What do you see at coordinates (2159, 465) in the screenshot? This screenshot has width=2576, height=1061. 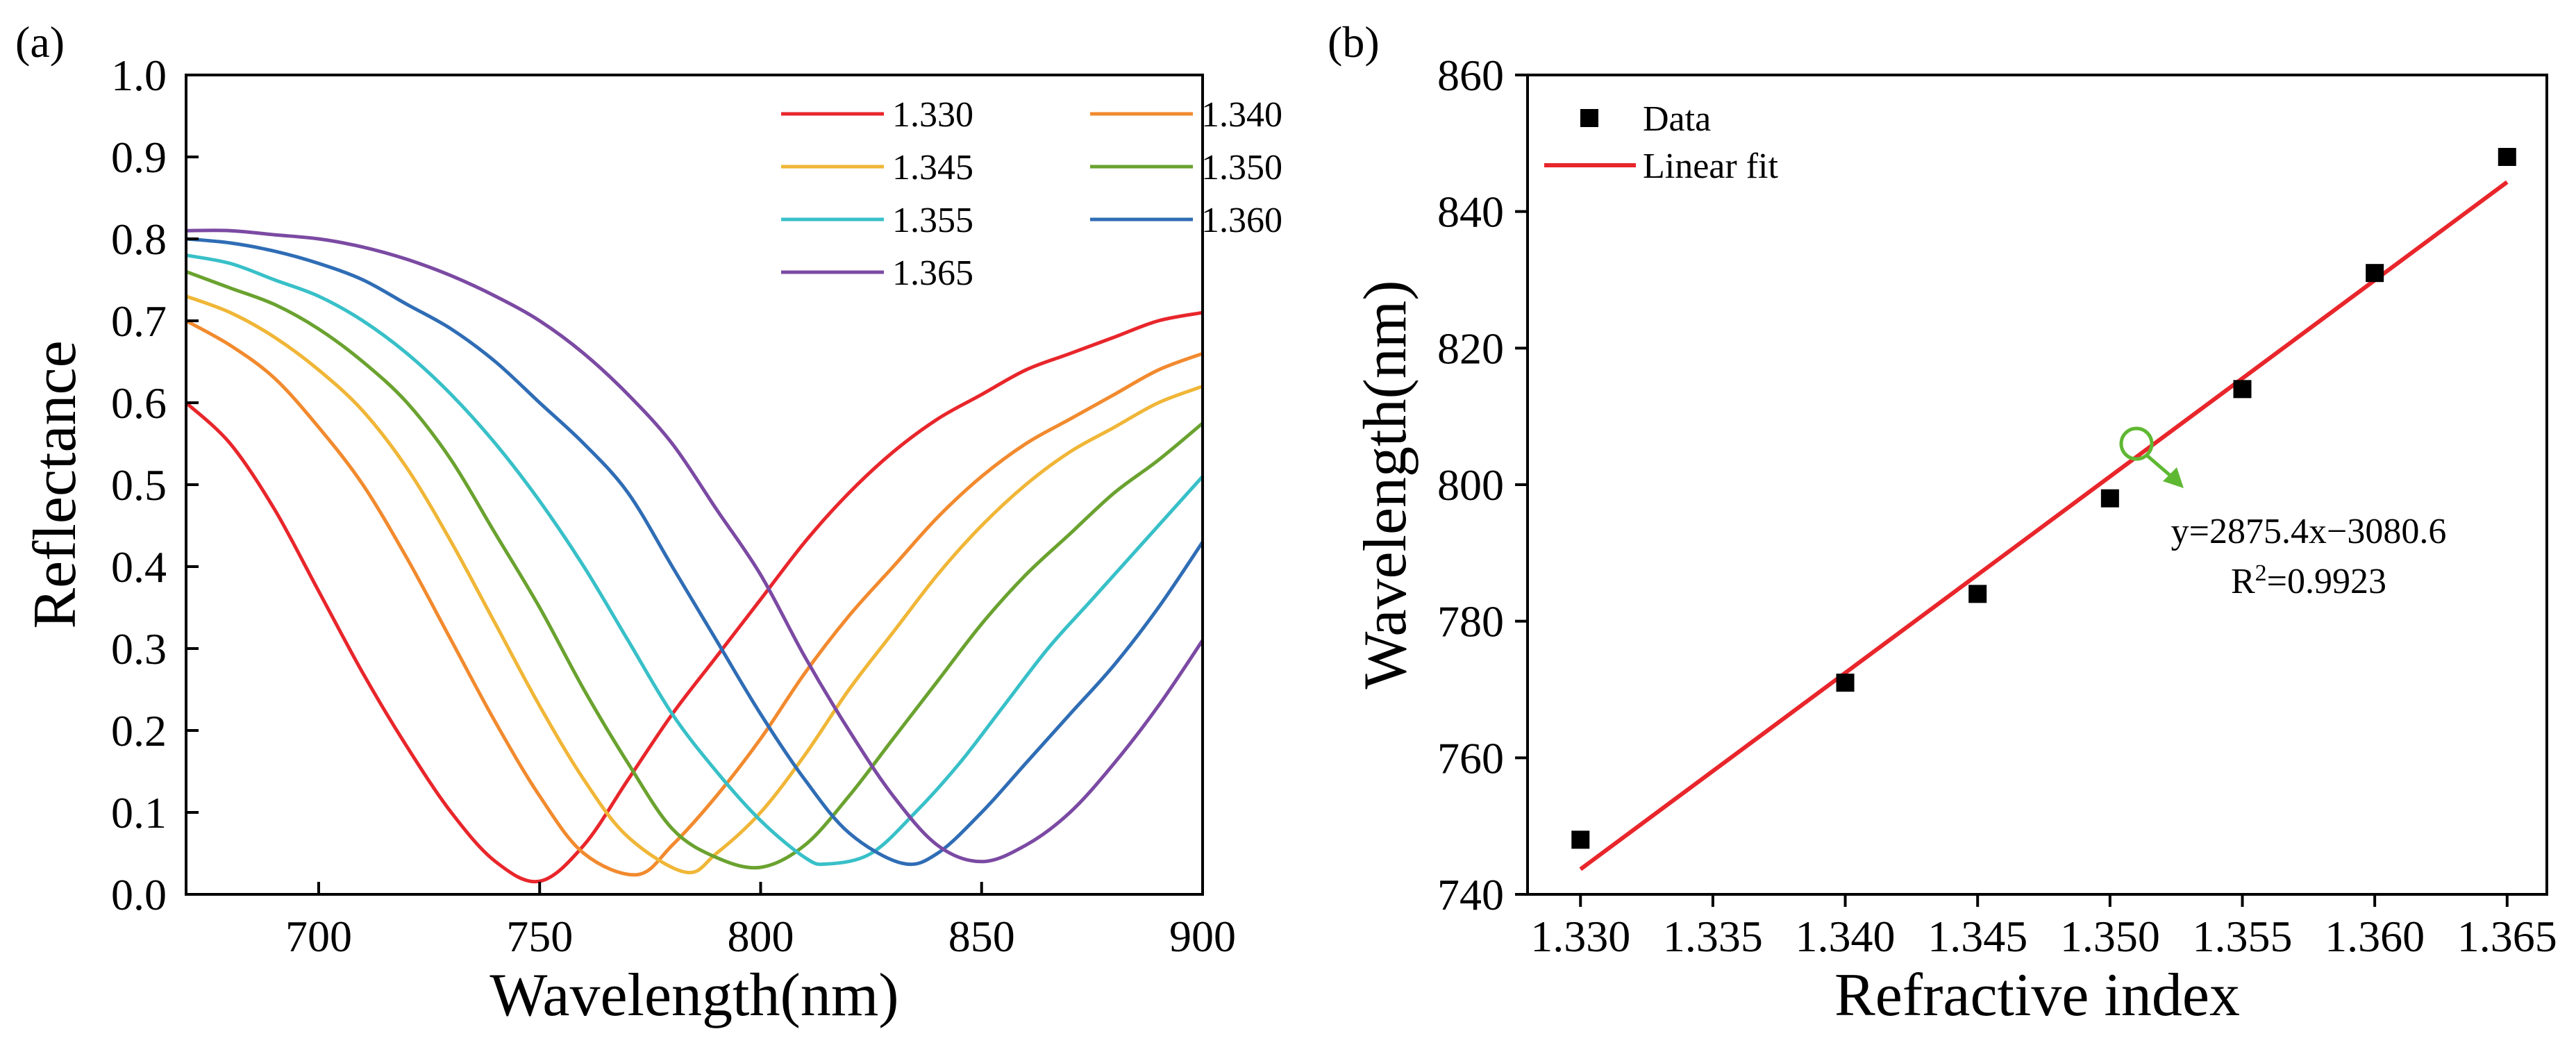 I see `annotation-arrow` at bounding box center [2159, 465].